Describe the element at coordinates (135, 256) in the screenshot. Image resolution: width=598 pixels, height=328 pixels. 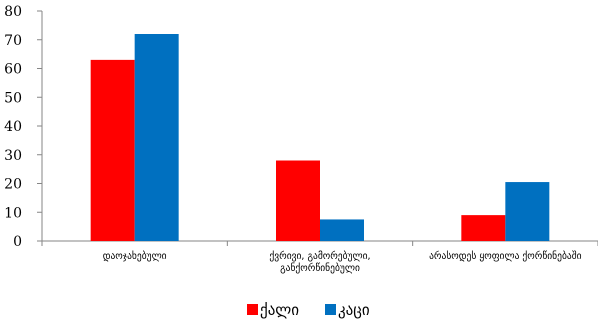
I see `x-category-label: დაოჯახებული` at that location.